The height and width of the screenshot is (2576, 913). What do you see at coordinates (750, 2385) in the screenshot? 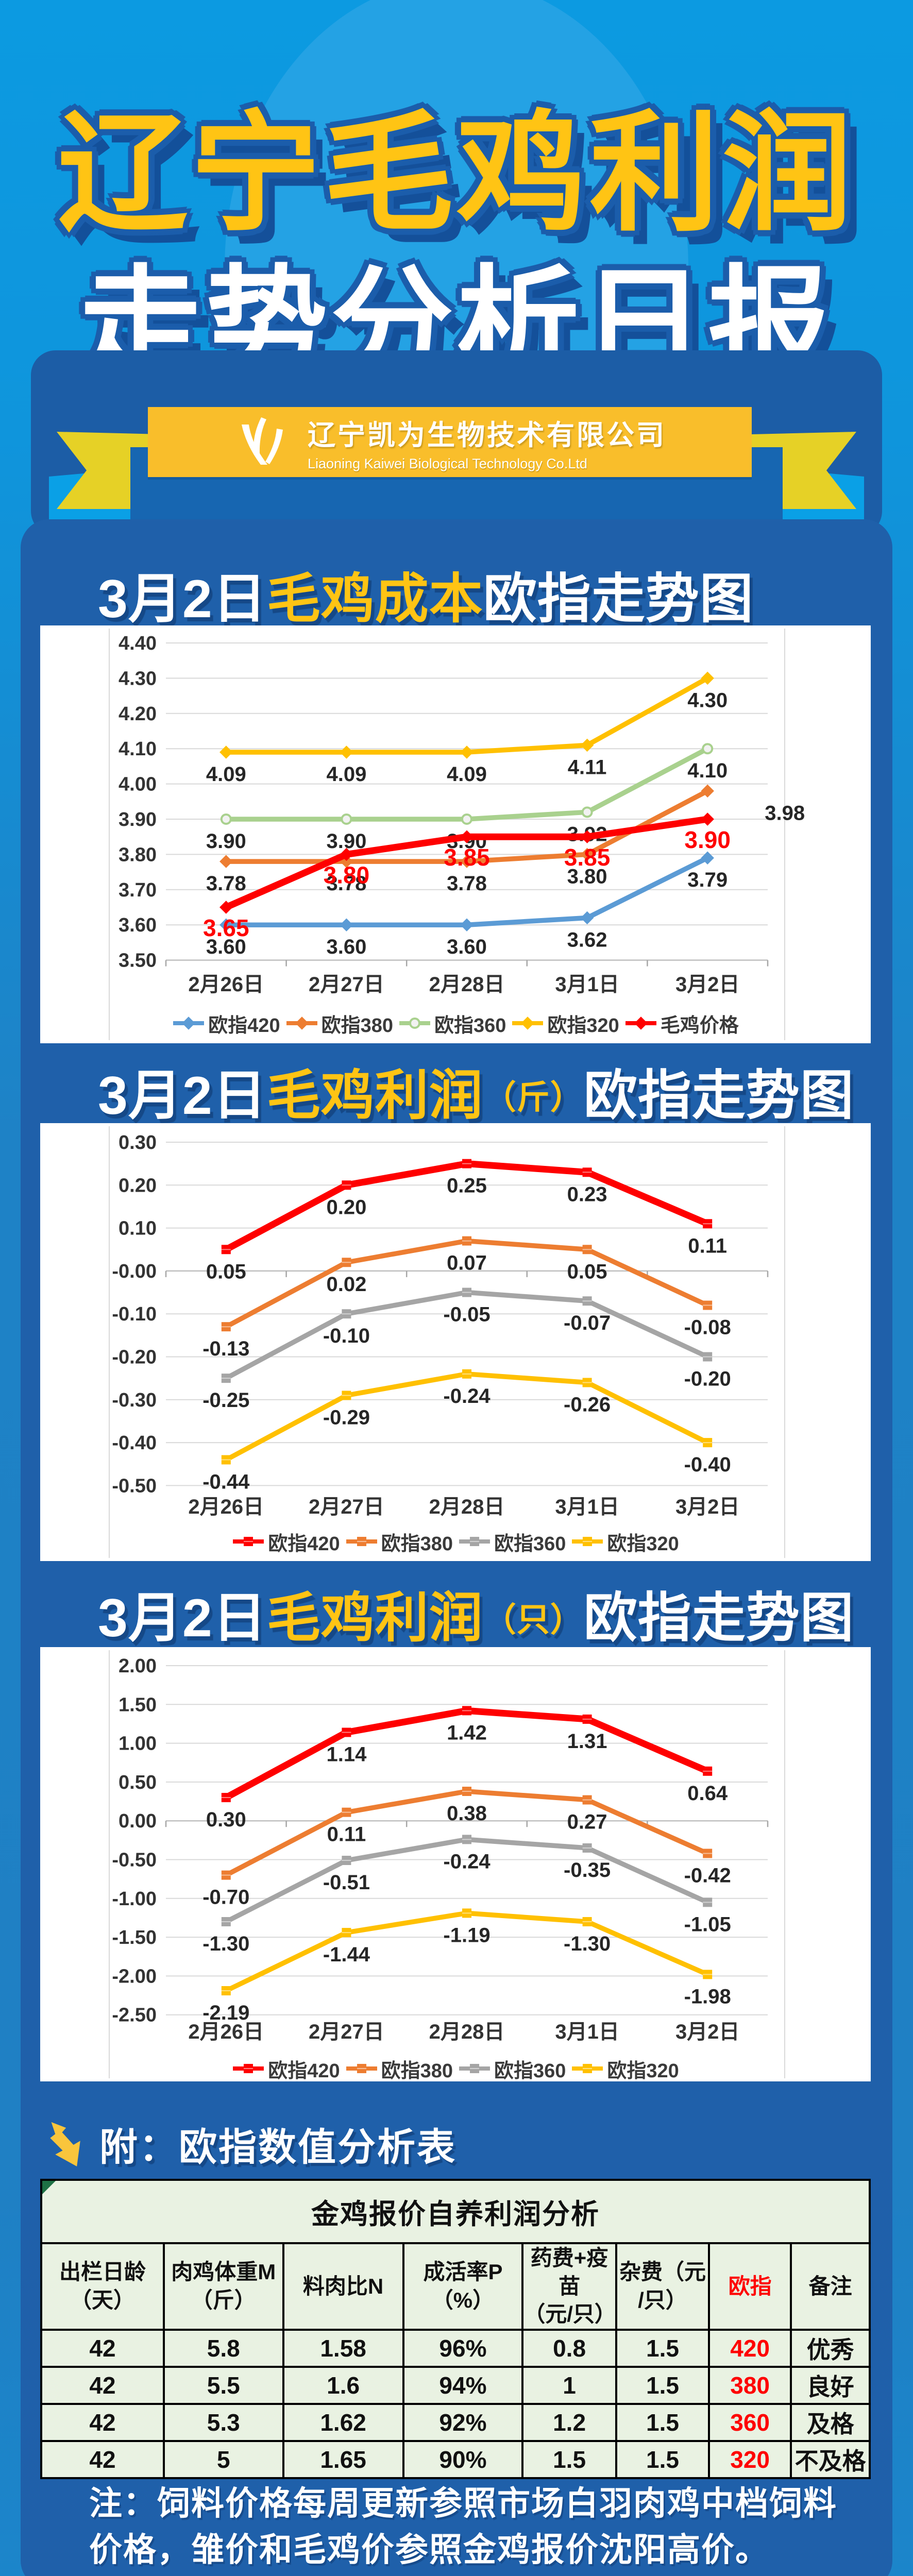
I see `table-cell: 380` at bounding box center [750, 2385].